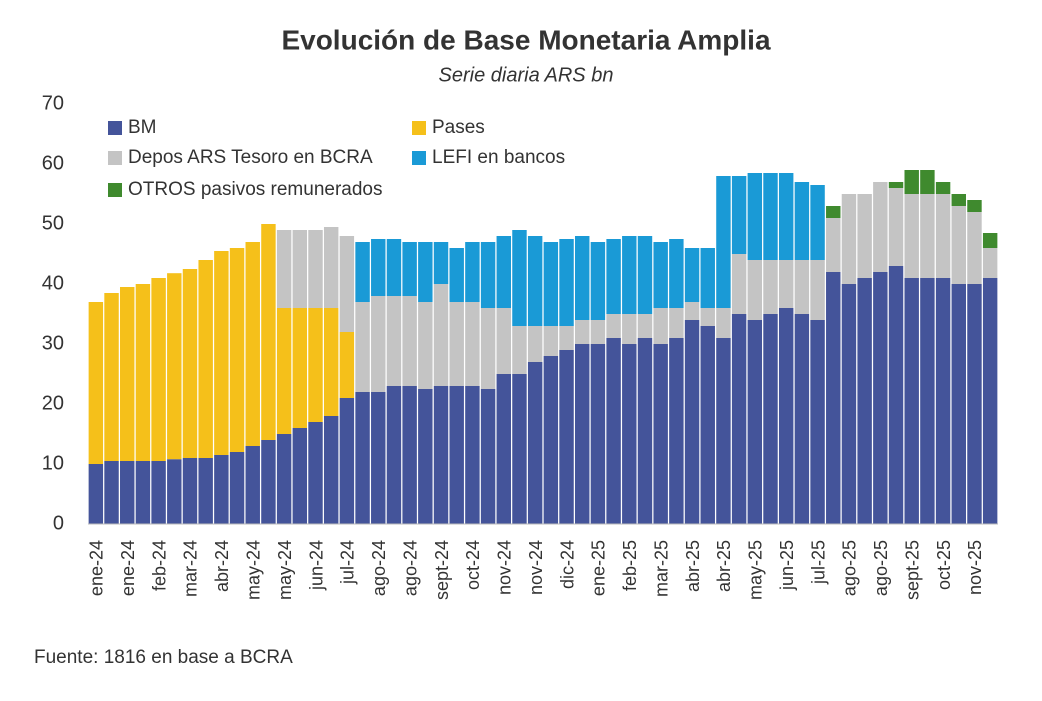 The width and height of the screenshot is (1042, 701). Describe the element at coordinates (818, 562) in the screenshot. I see `x-tick-label: jul-25` at that location.